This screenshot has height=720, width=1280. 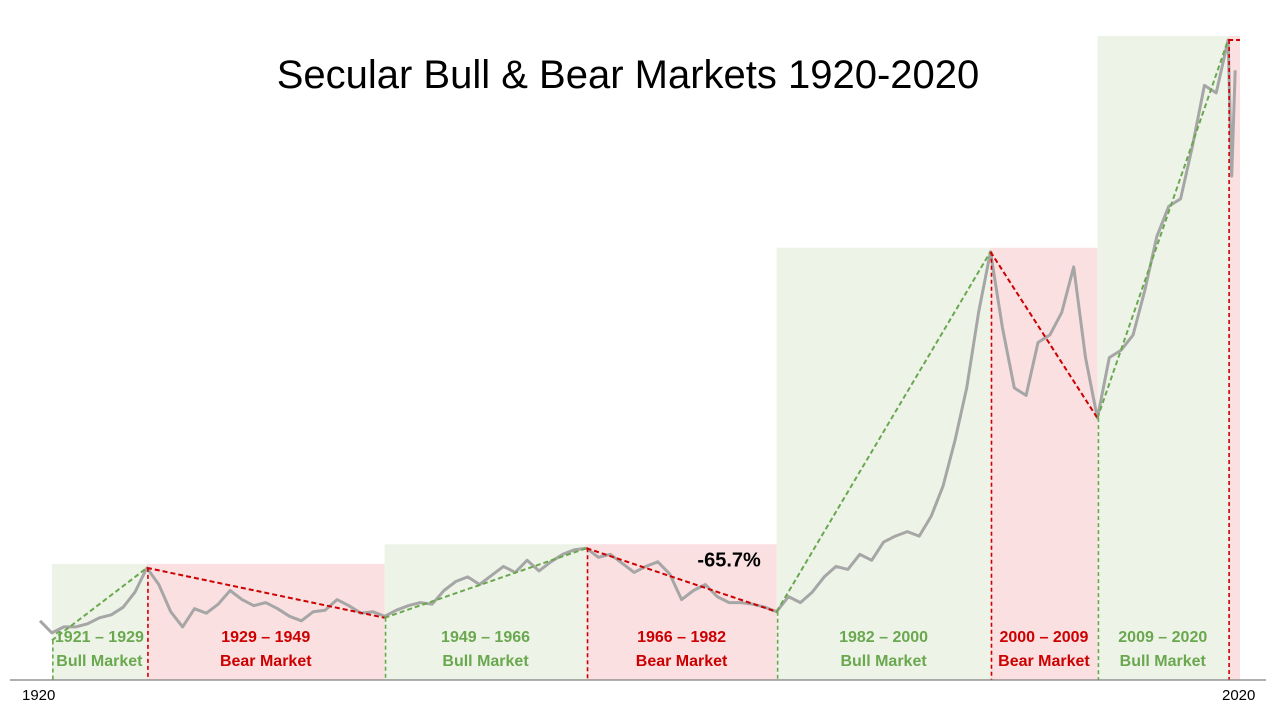 I want to click on period-years-label: 1921 – 1929, so click(x=99, y=637).